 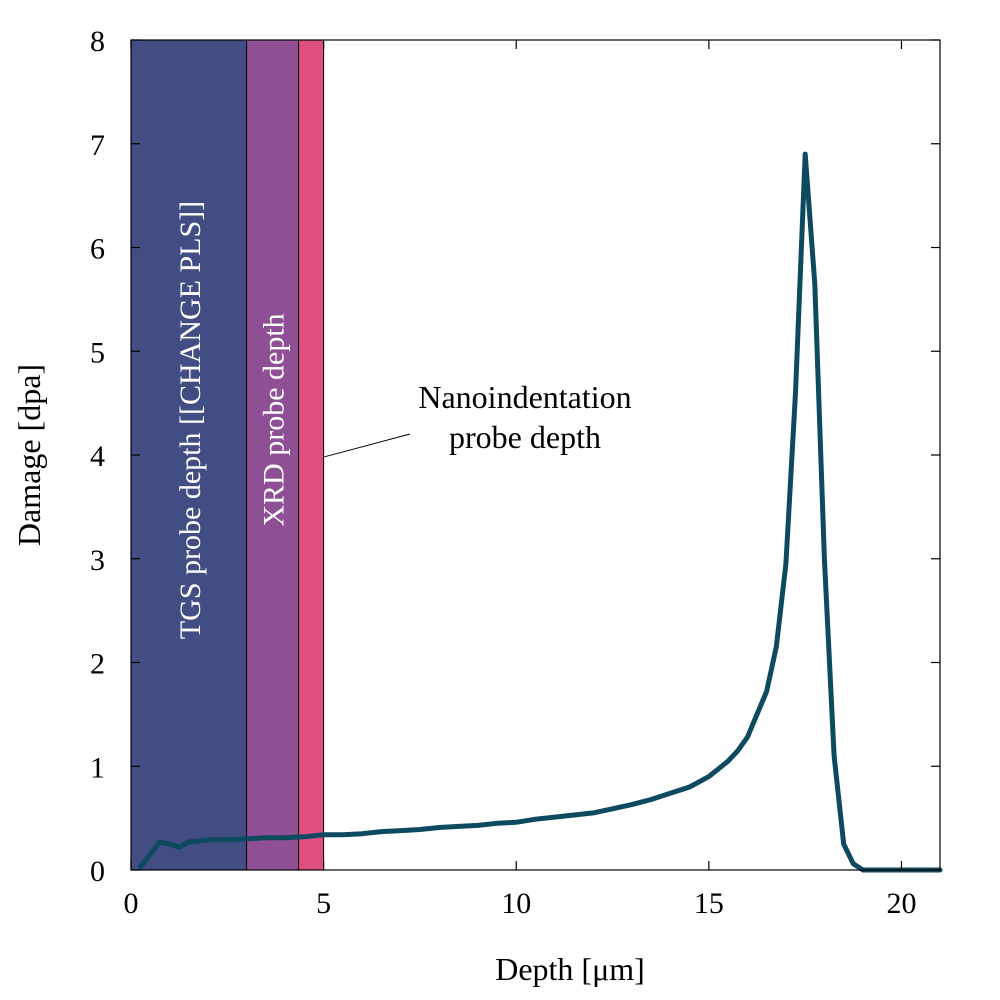 I want to click on y-tick-label: 4, so click(x=97, y=456).